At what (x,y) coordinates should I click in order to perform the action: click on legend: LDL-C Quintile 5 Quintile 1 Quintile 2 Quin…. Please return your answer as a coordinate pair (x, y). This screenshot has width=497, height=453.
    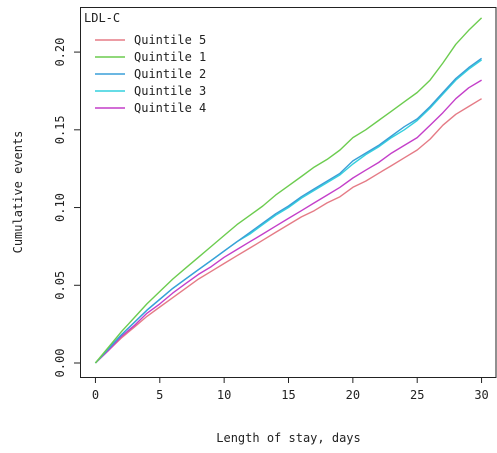
    Looking at the image, I should click on (145, 63).